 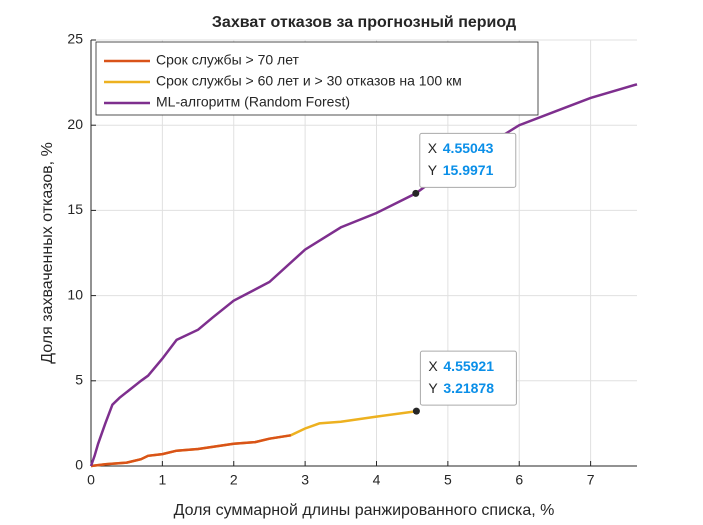 What do you see at coordinates (519, 480) in the screenshot?
I see `x-tick-label: 6` at bounding box center [519, 480].